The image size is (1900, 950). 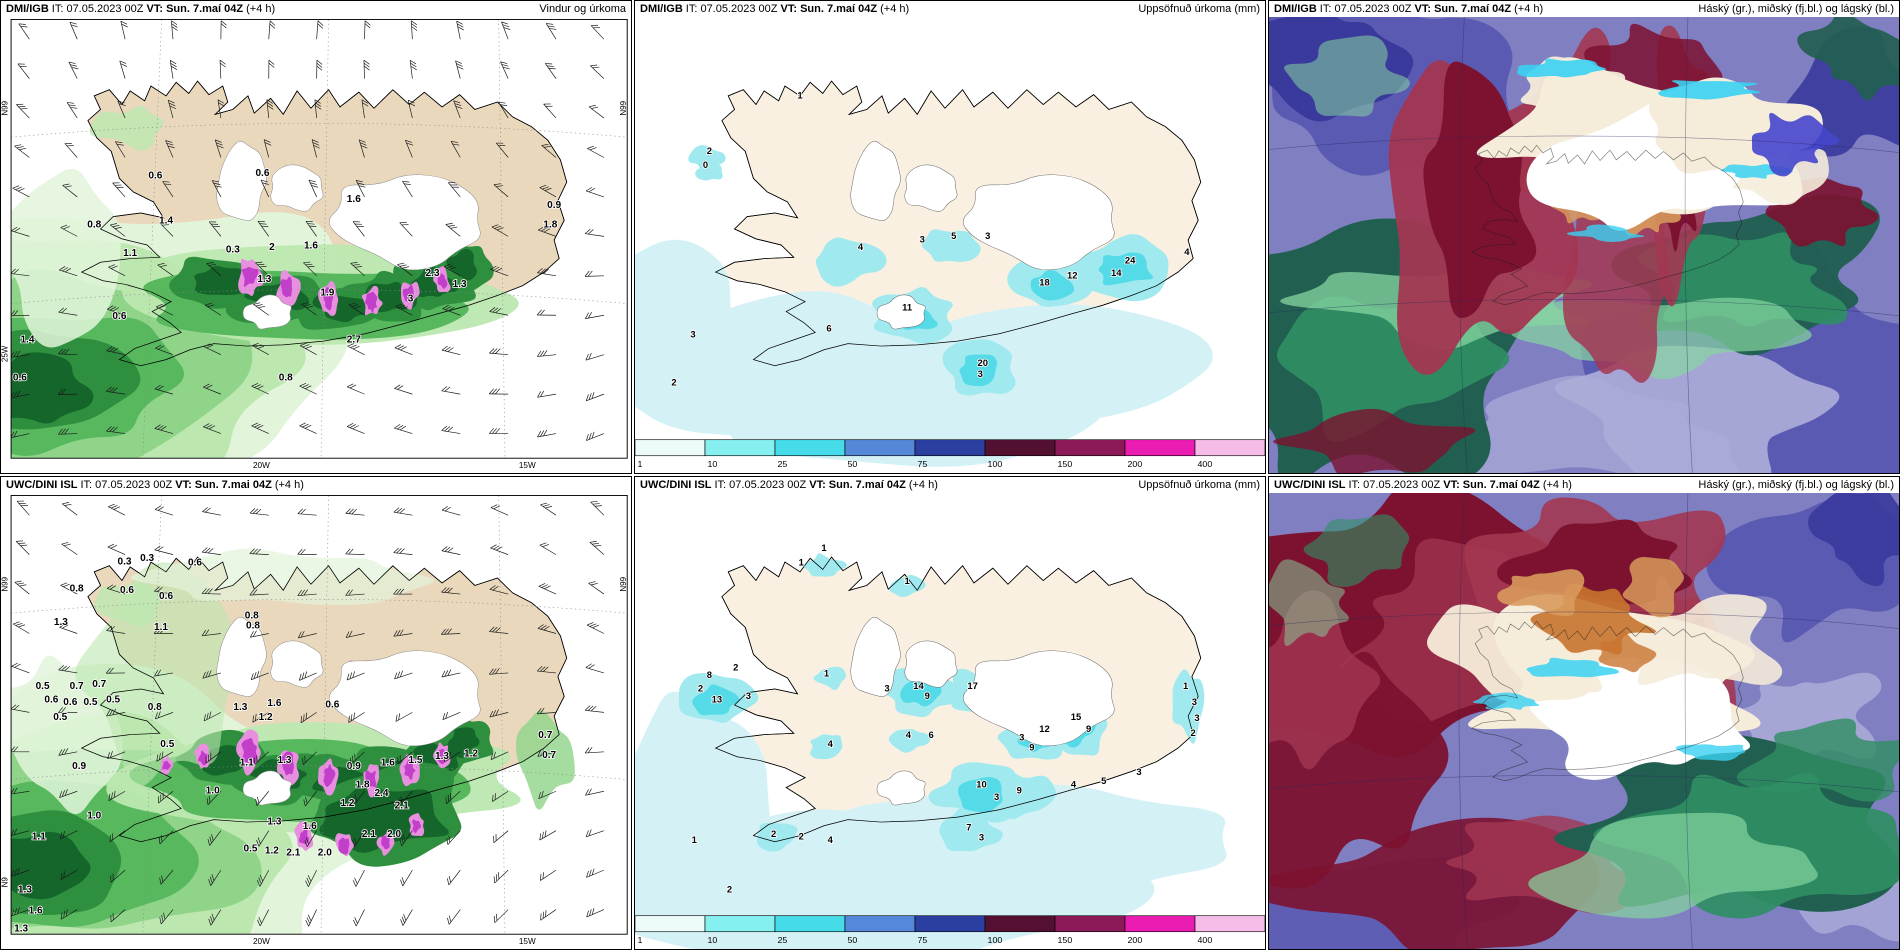 What do you see at coordinates (1135, 464) in the screenshot?
I see `svg-text: 200` at bounding box center [1135, 464].